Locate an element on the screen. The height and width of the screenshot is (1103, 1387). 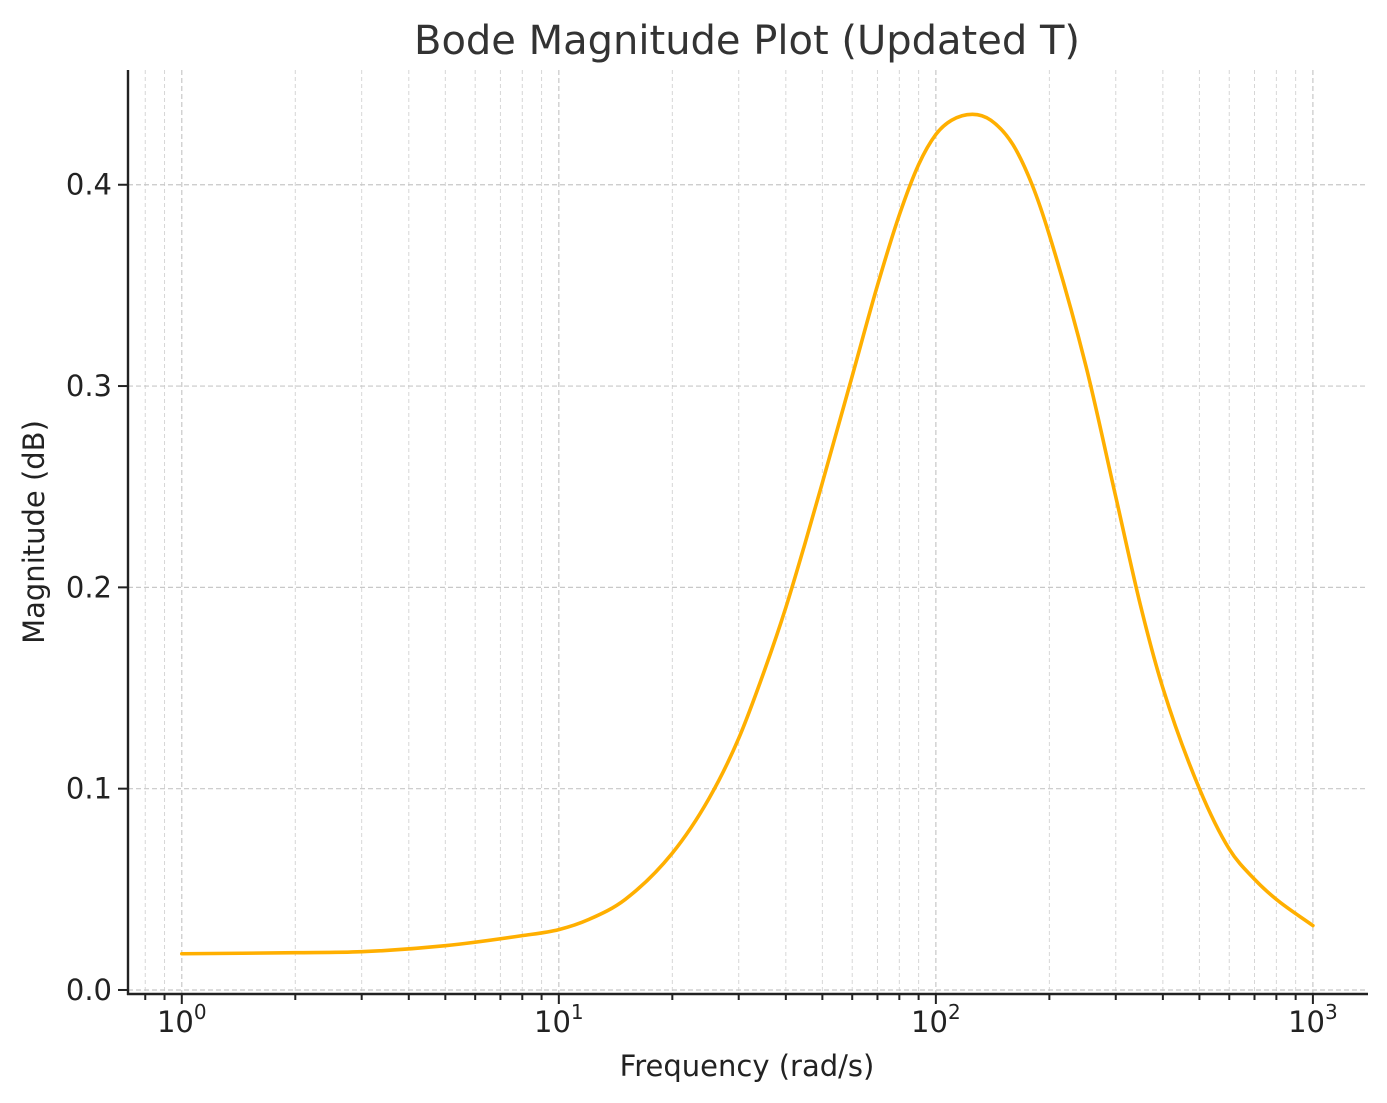
x-tick-label: 10¹ is located at coordinates (559, 1019).